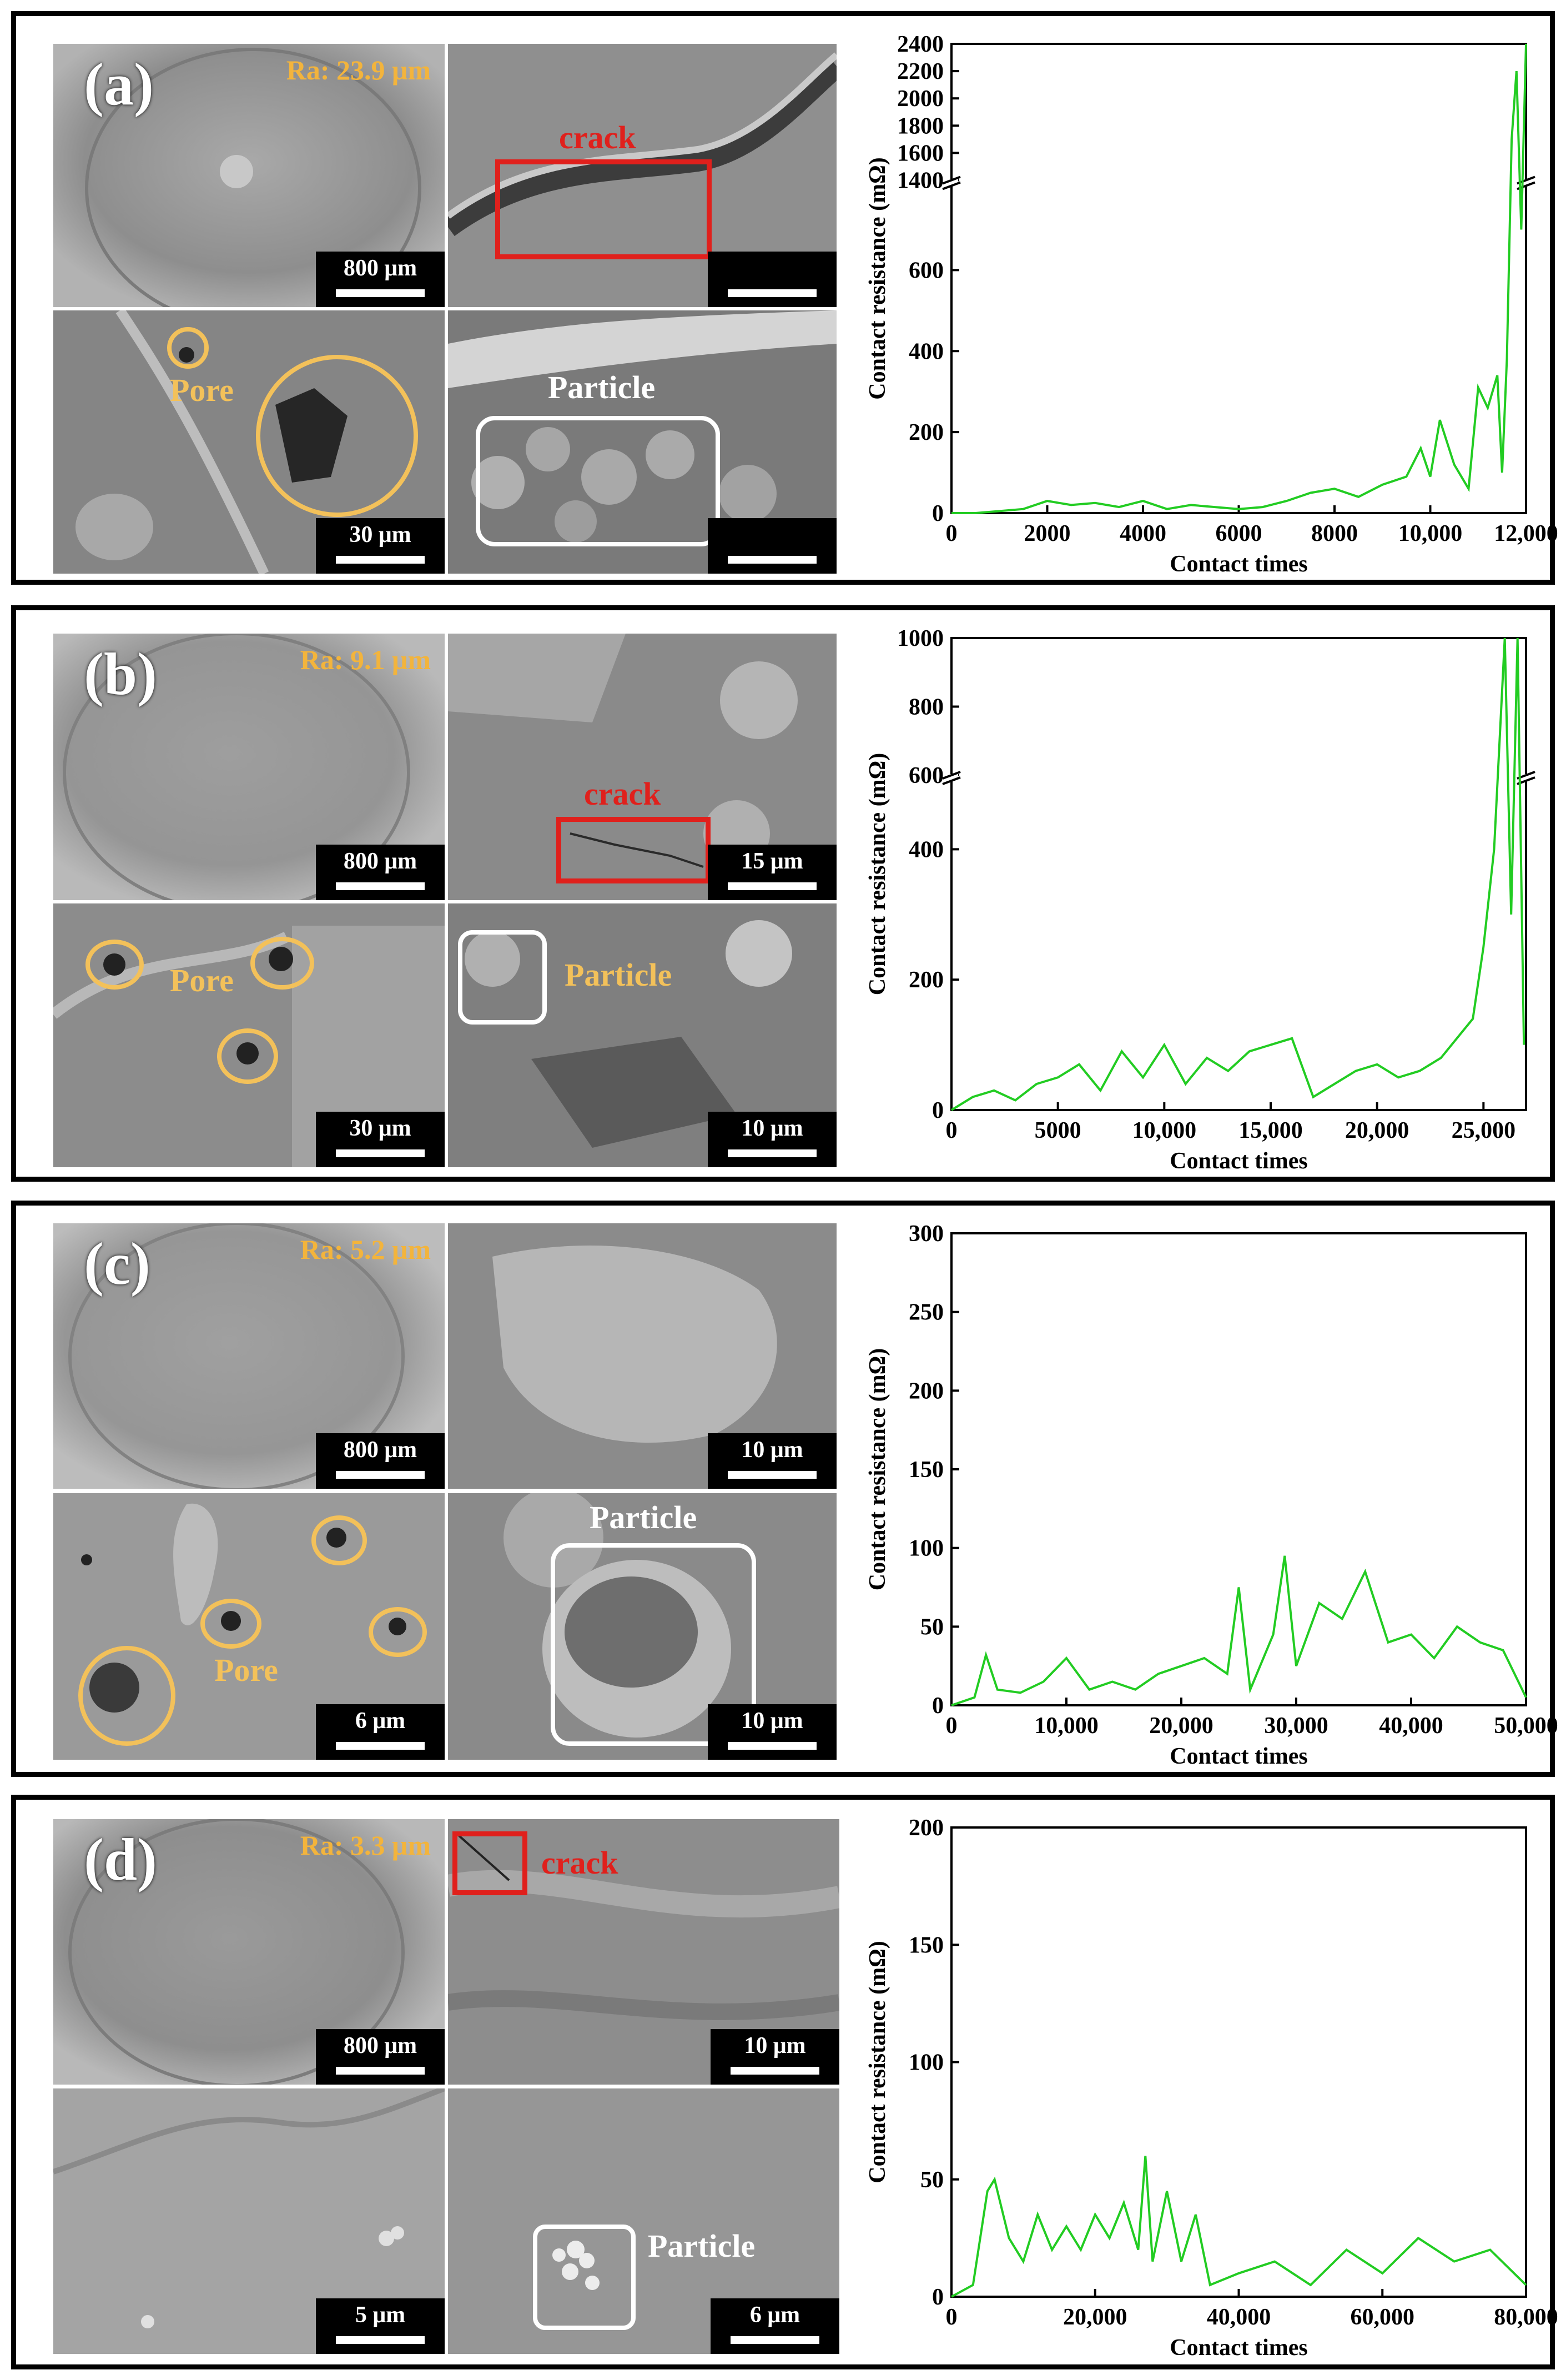  Describe the element at coordinates (358, 70) in the screenshot. I see `roughness-label: Ra: 23.9 μm` at that location.